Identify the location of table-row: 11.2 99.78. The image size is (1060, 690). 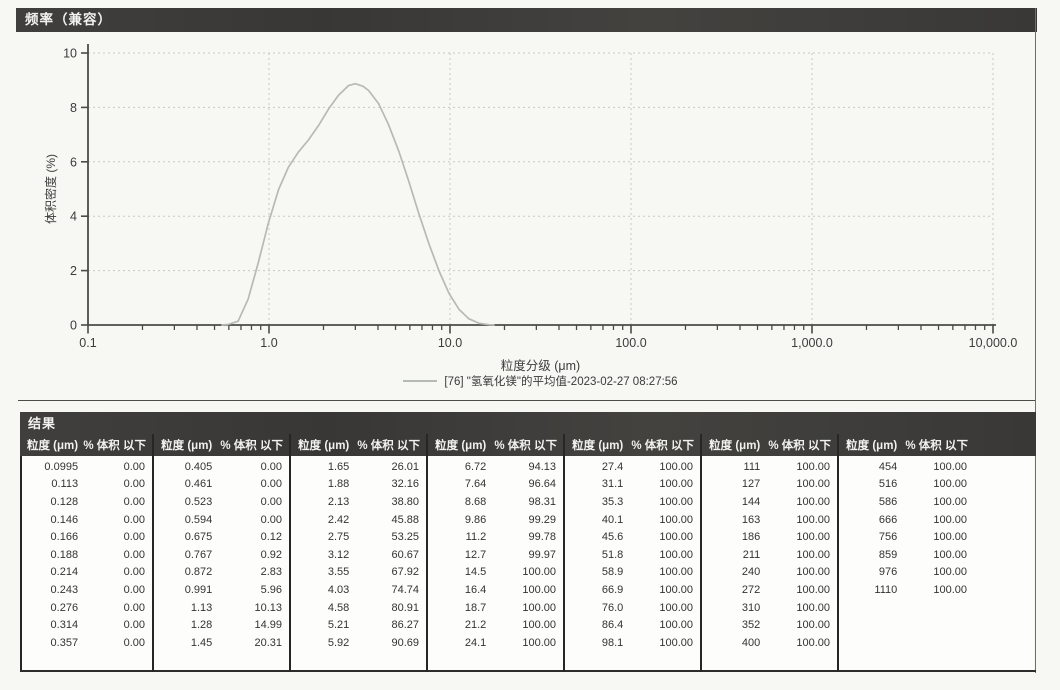
(494, 537).